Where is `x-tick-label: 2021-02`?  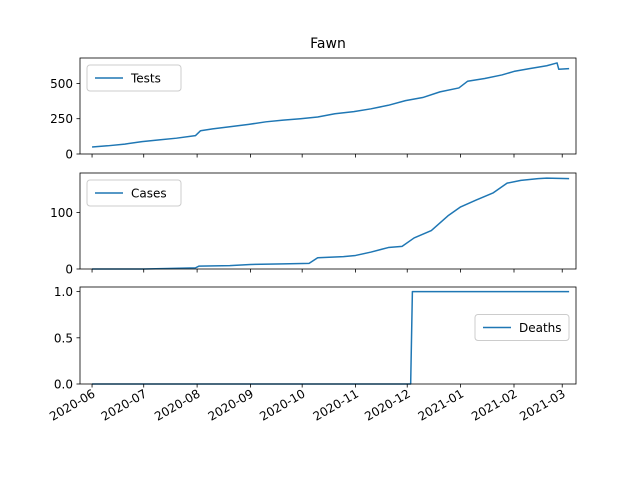 x-tick-label: 2021-02 is located at coordinates (494, 404).